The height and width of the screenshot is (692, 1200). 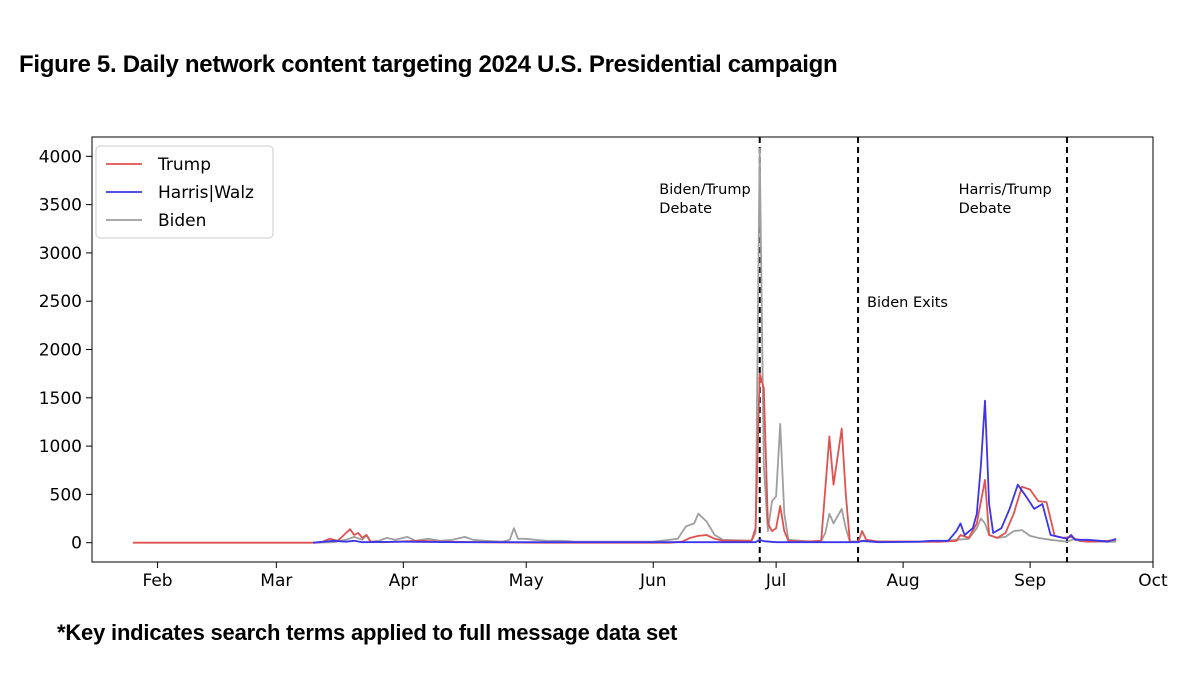 What do you see at coordinates (60, 399) in the screenshot?
I see `y-tick-label: 1500` at bounding box center [60, 399].